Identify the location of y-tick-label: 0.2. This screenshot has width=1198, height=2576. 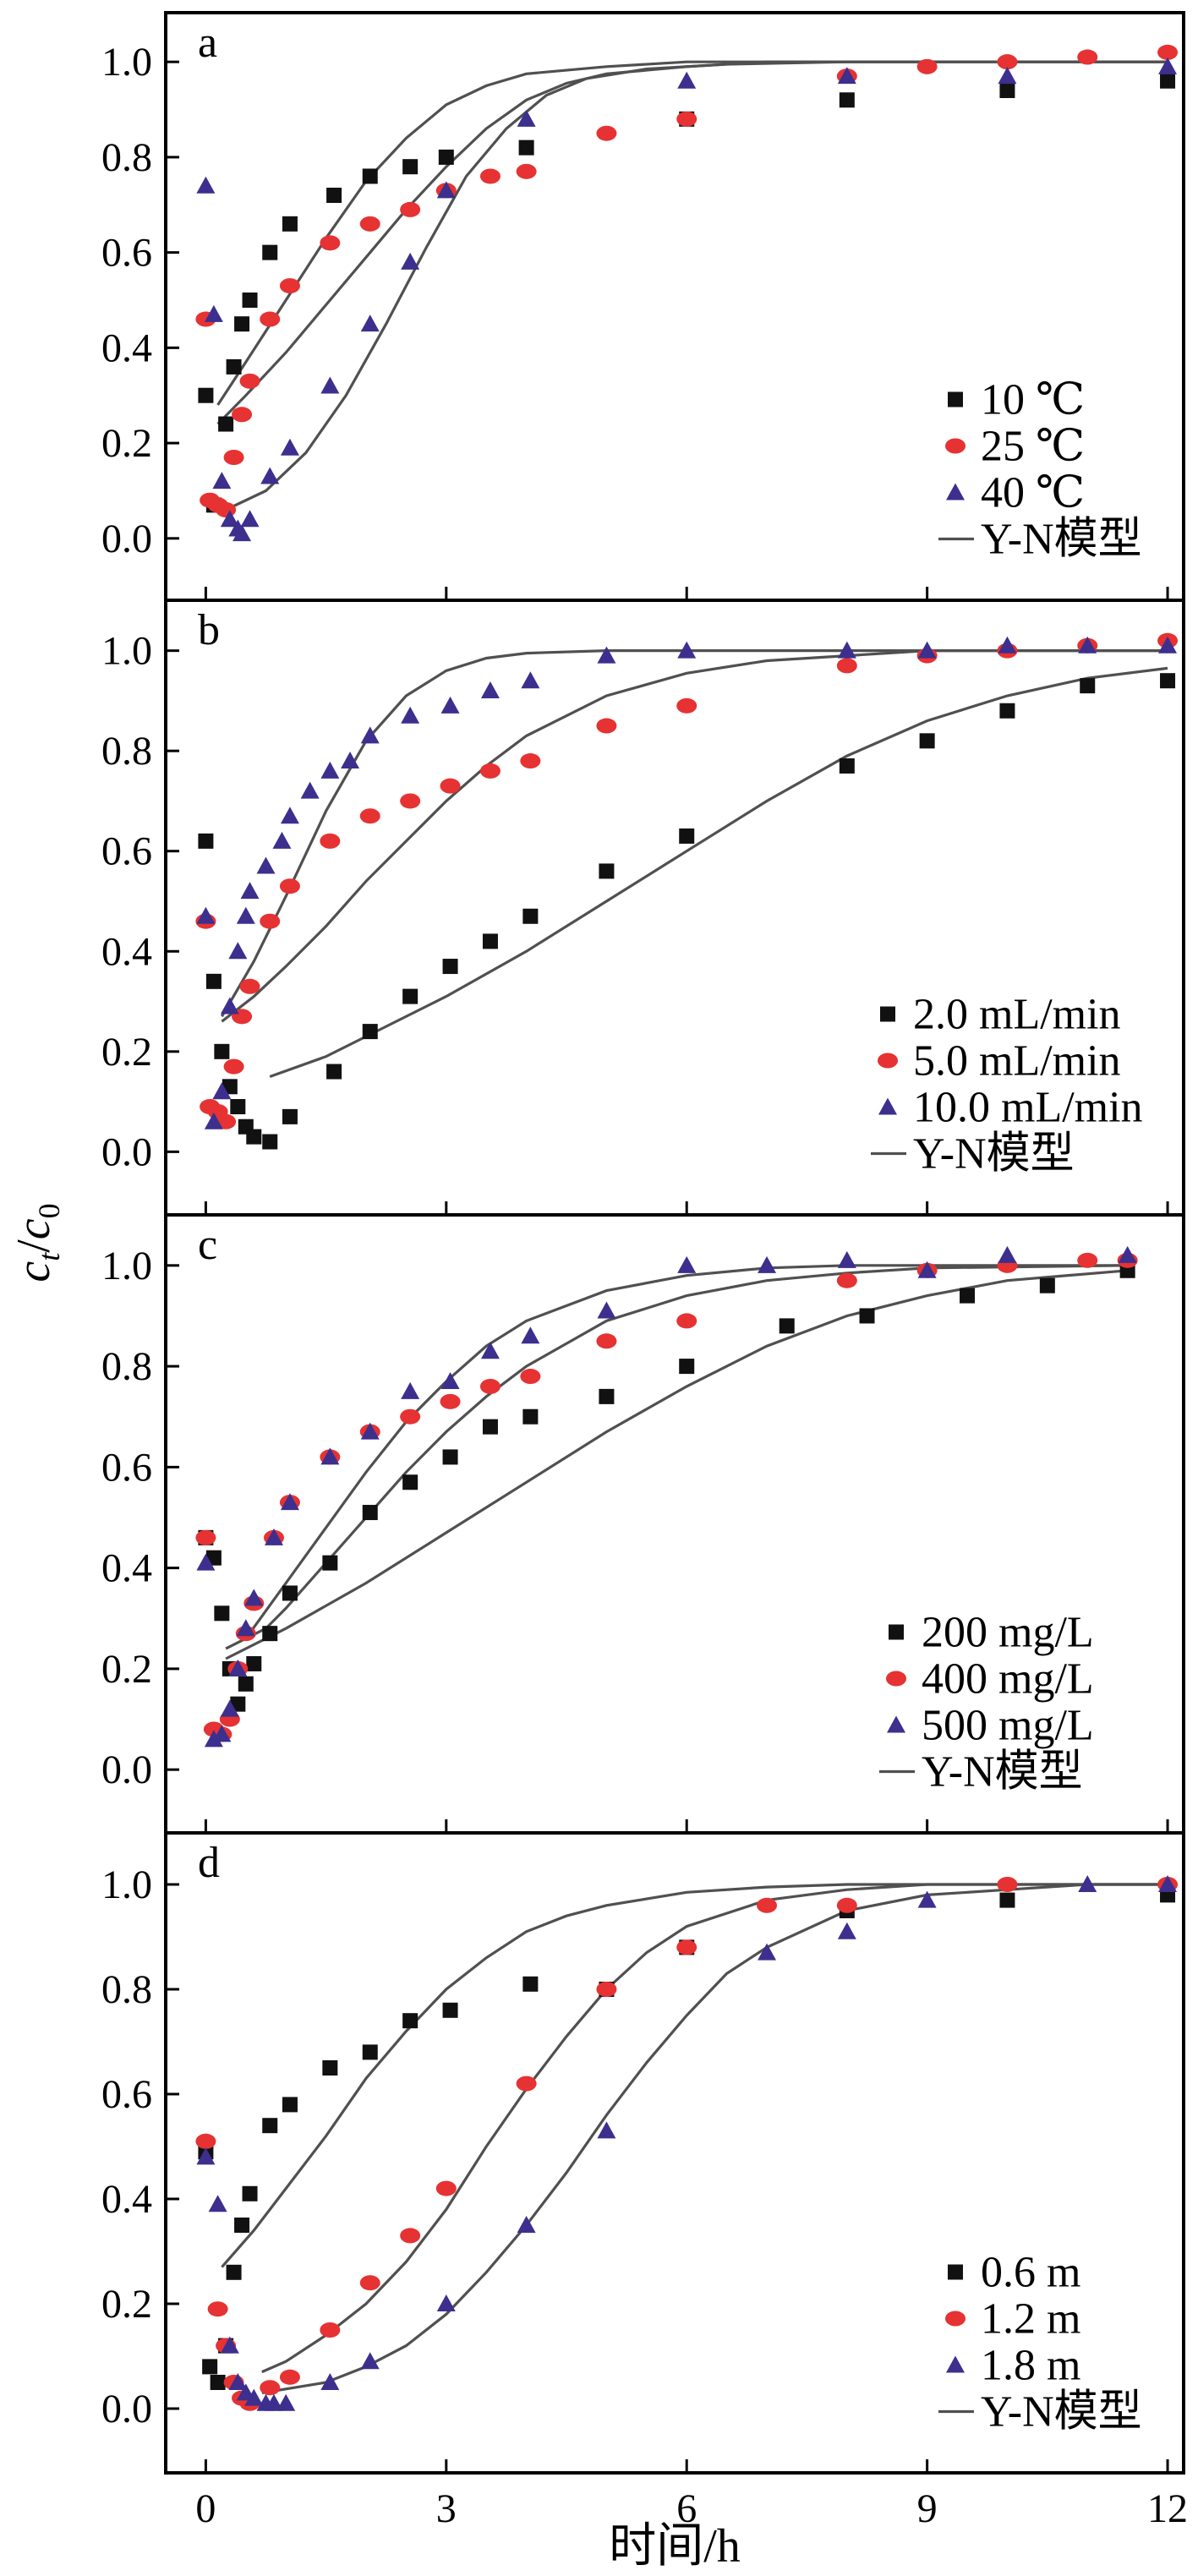
(126, 1670).